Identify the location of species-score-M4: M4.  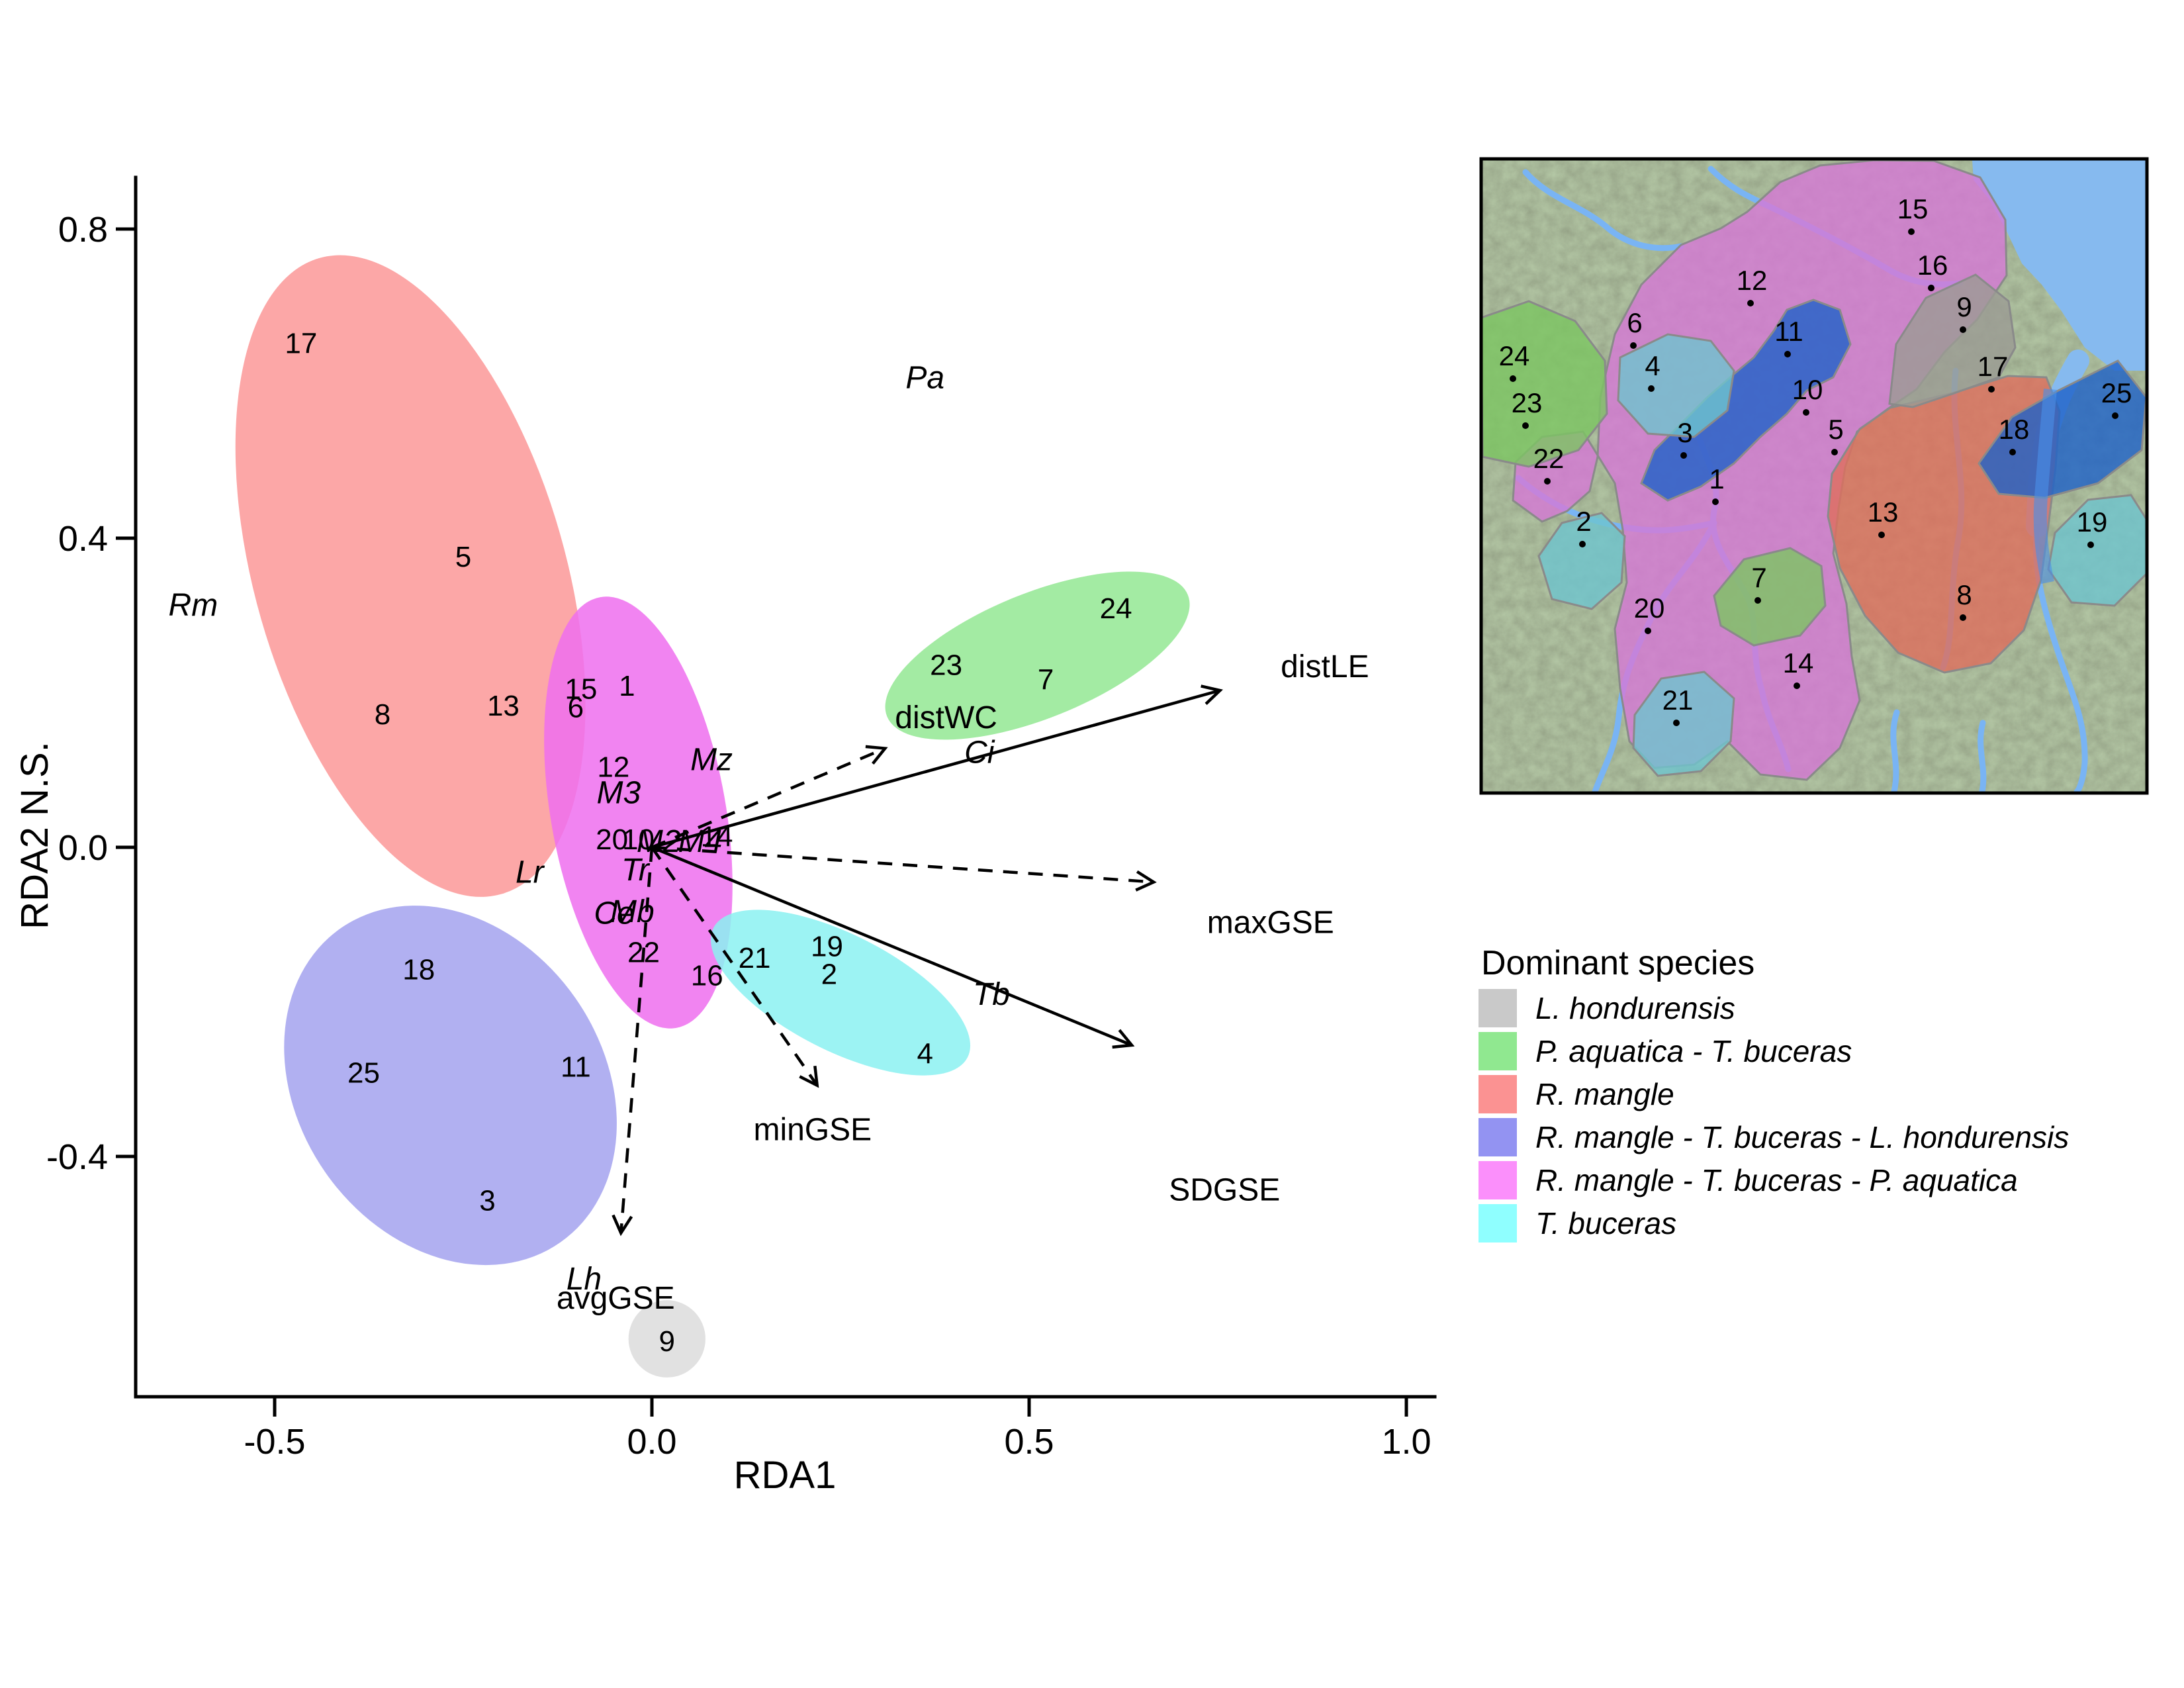
(701, 841).